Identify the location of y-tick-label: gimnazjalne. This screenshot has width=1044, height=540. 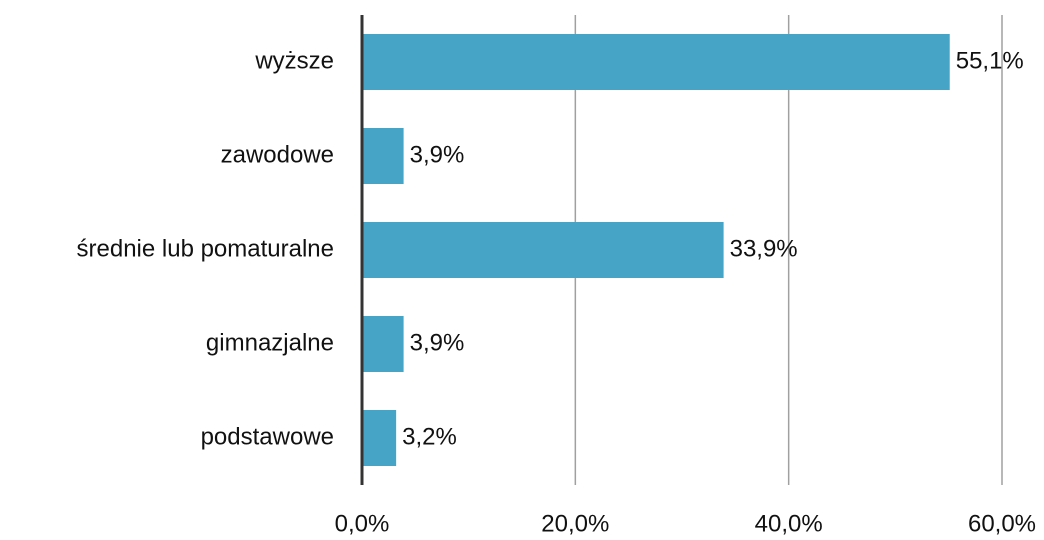
(270, 342).